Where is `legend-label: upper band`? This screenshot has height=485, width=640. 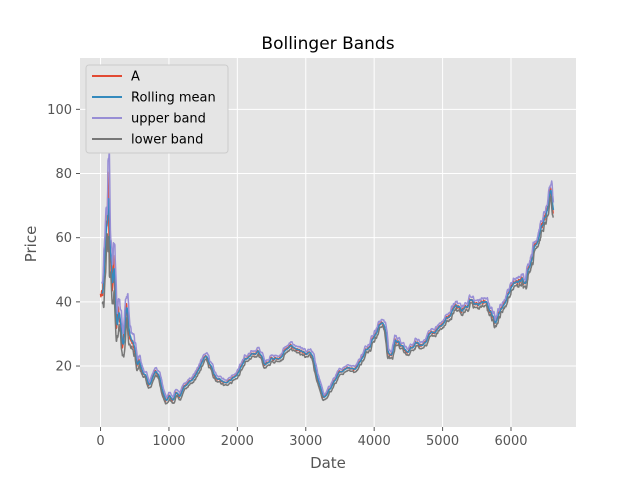
legend-label: upper band is located at coordinates (168, 119).